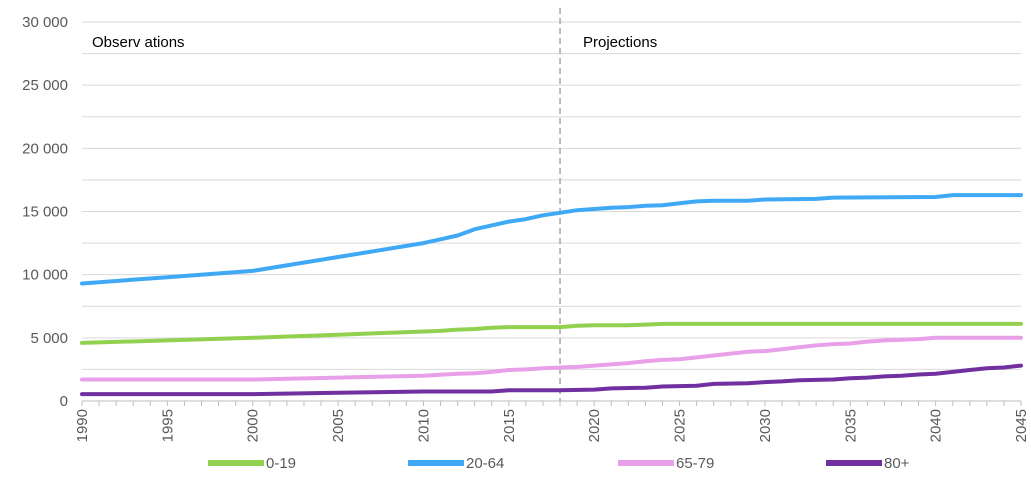 The width and height of the screenshot is (1031, 503). I want to click on y-tick-label: 30 000, so click(45, 22).